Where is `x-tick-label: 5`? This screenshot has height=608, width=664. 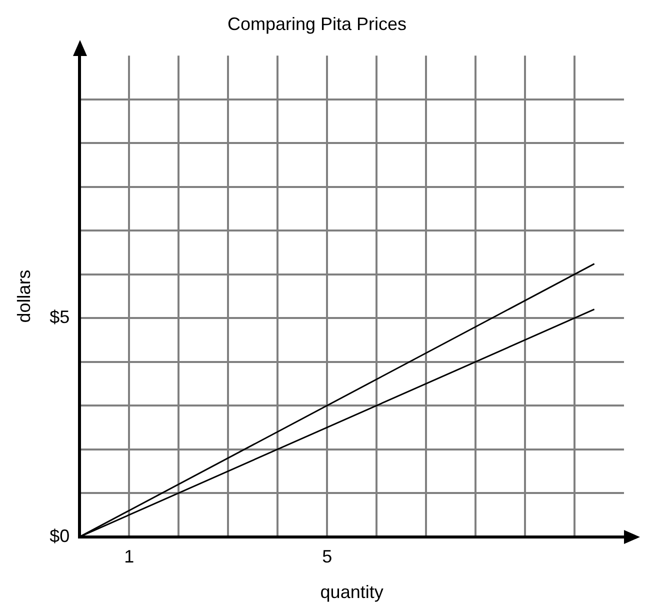 x-tick-label: 5 is located at coordinates (327, 556).